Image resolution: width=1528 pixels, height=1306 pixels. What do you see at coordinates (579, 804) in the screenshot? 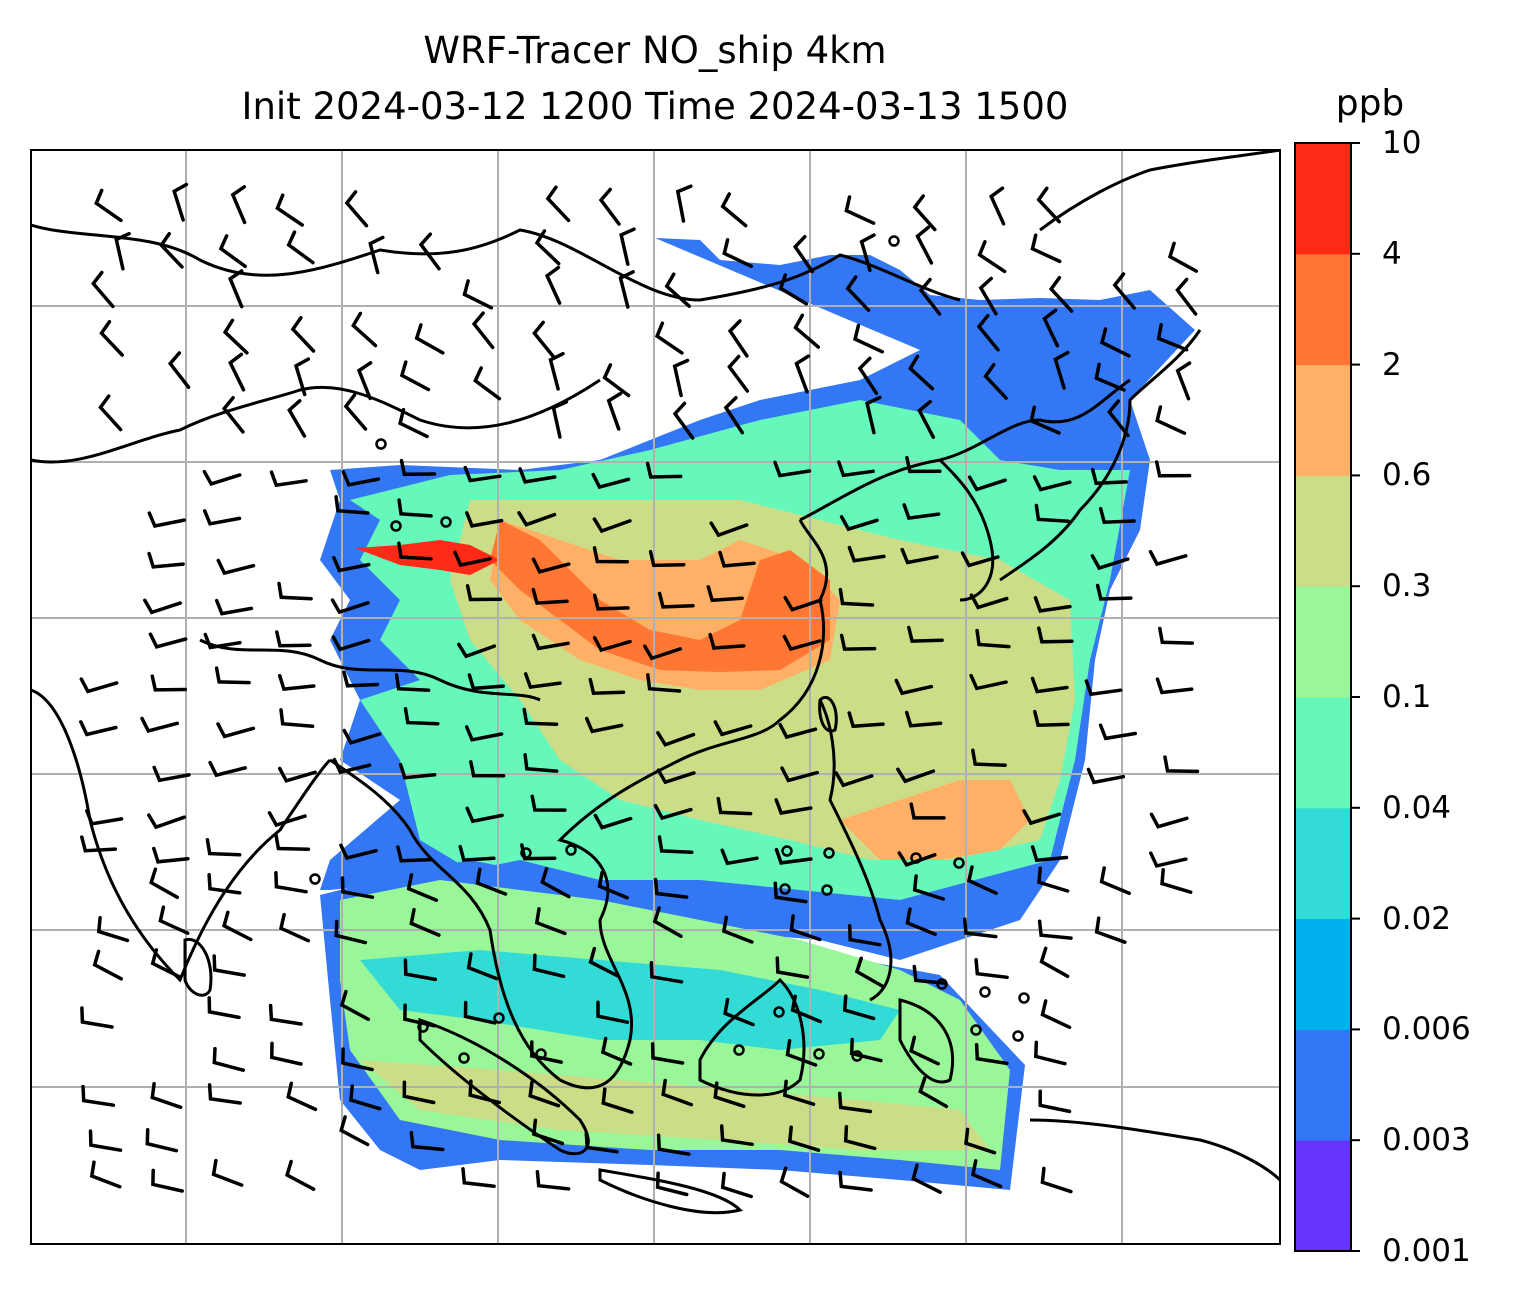
I see `coastline-indochina` at bounding box center [579, 804].